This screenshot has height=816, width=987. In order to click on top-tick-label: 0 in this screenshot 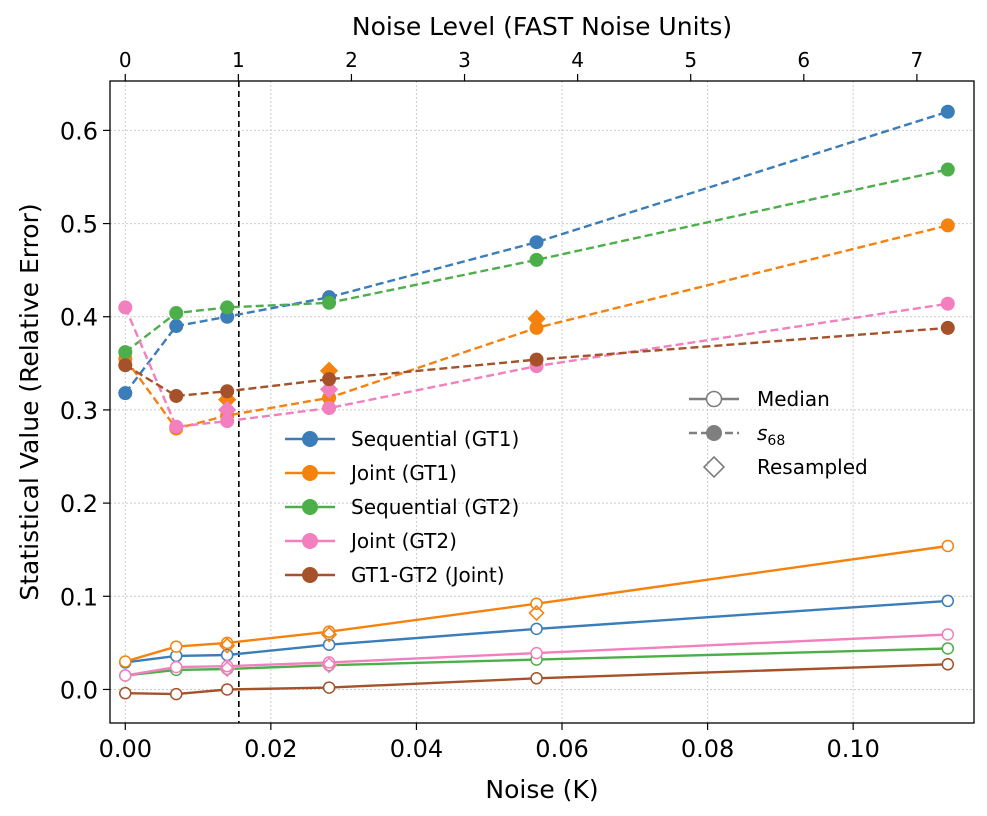, I will do `click(125, 60)`.